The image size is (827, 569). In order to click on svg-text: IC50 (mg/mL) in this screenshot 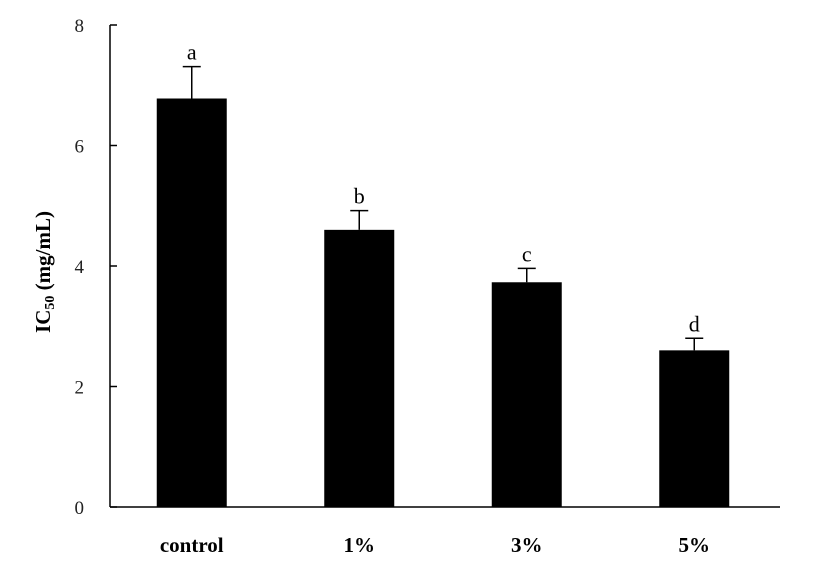, I will do `click(44, 272)`.